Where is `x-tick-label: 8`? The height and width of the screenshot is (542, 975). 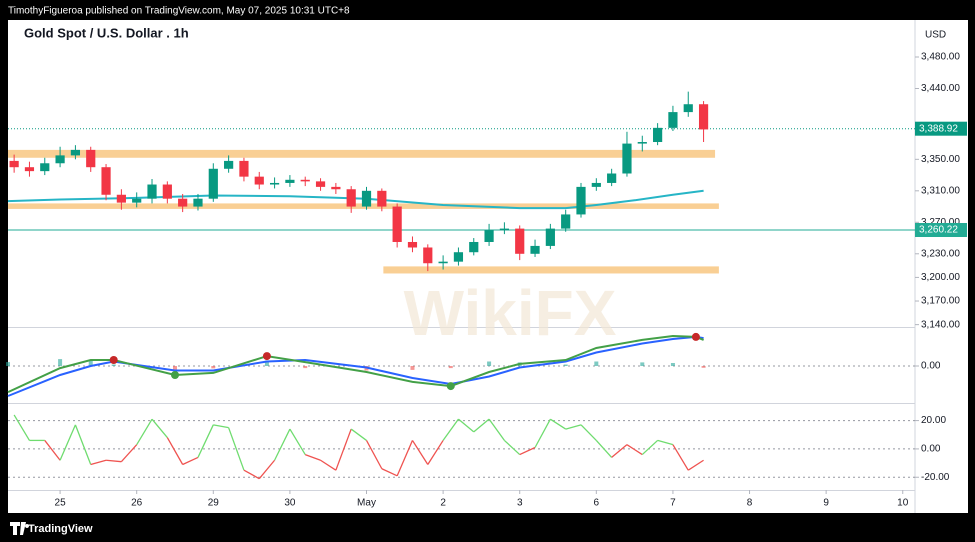
x-tick-label: 8 is located at coordinates (750, 503).